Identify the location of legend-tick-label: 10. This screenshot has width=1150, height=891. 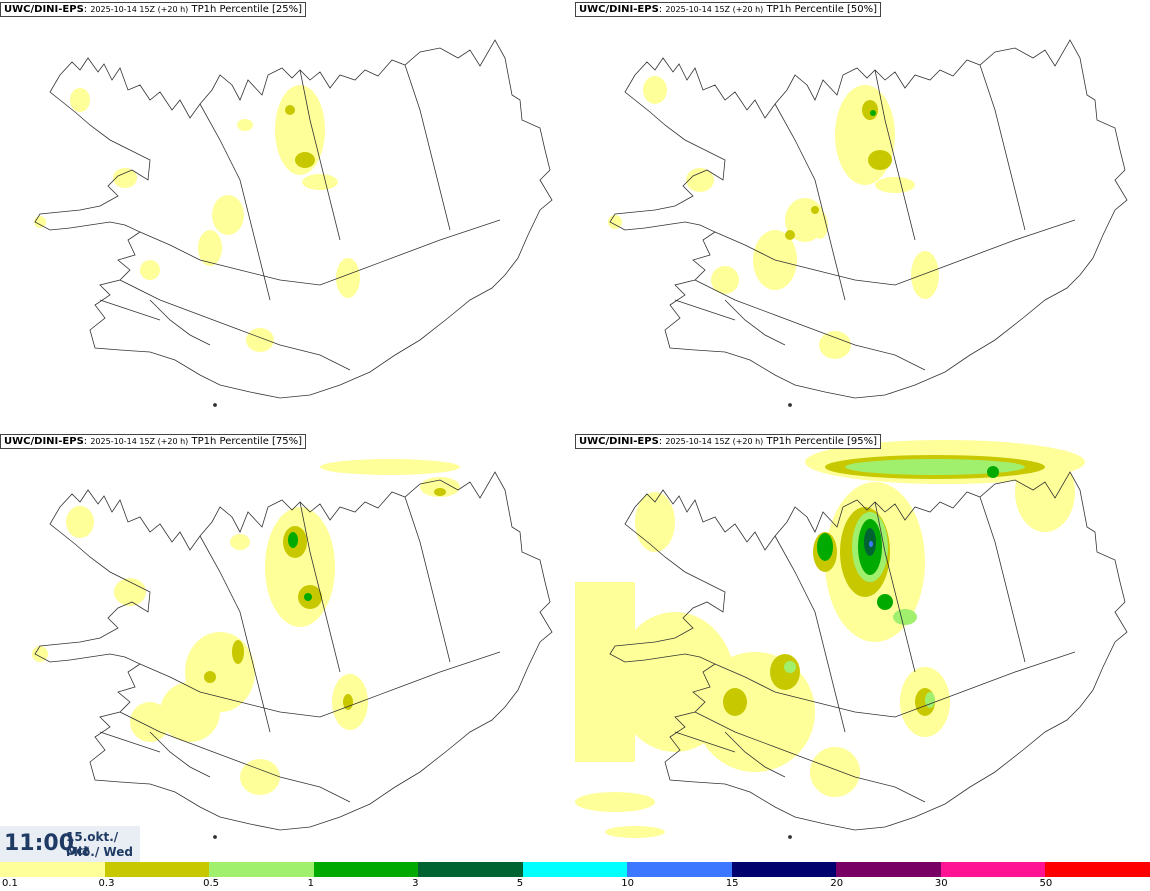
(627, 883).